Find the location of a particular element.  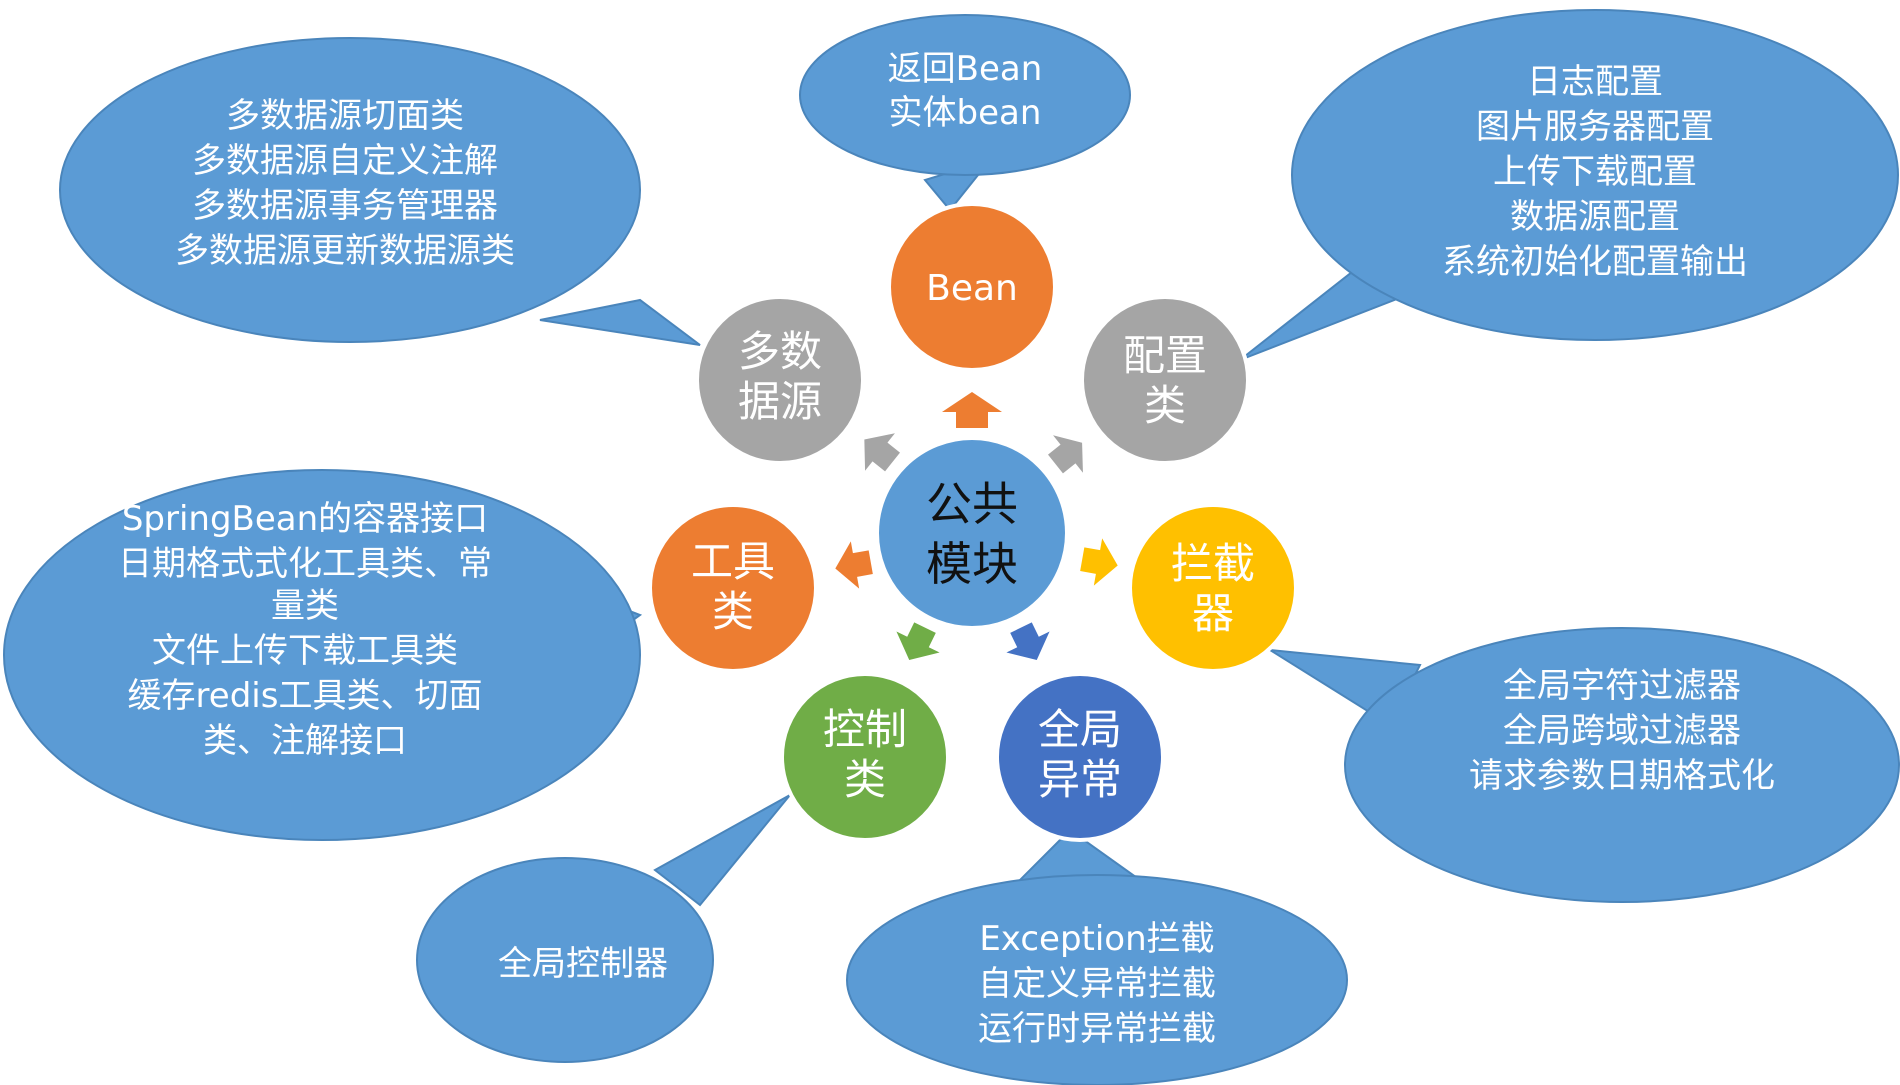

arrow-to-interceptor is located at coordinates (1099, 562).